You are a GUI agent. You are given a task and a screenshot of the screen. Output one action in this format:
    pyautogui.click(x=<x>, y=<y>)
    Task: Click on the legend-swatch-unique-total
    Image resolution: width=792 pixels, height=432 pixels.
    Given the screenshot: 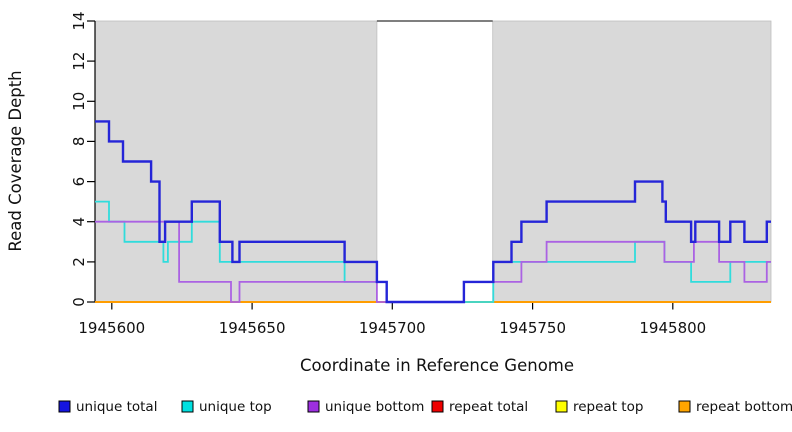 What is the action you would take?
    pyautogui.click(x=64, y=406)
    